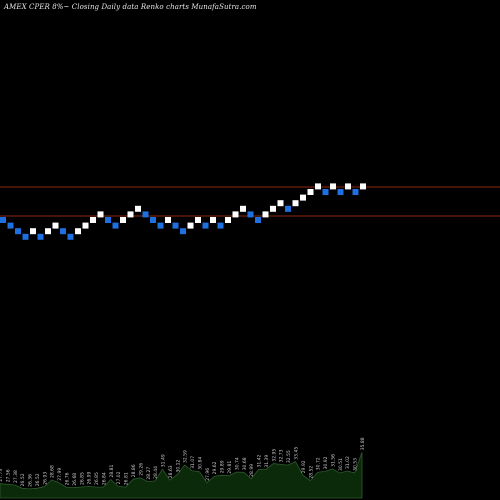  I want to click on volume-label: 26.99, so click(90, 477).